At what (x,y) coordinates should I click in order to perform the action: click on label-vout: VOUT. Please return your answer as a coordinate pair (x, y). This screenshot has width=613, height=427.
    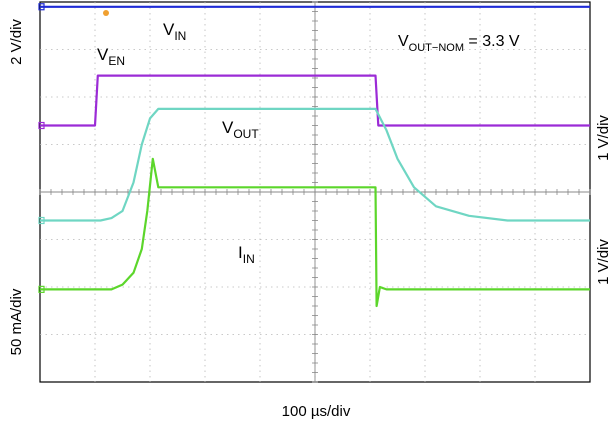
    Looking at the image, I should click on (240, 129).